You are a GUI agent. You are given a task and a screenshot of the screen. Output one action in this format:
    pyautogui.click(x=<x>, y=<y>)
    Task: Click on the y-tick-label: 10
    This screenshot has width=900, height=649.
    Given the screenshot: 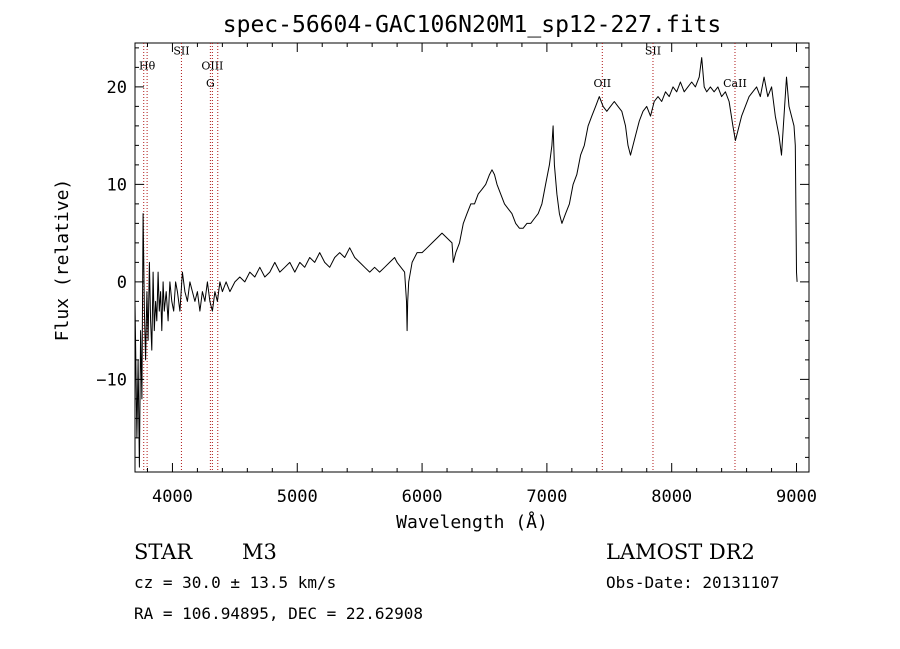 What is the action you would take?
    pyautogui.click(x=117, y=185)
    